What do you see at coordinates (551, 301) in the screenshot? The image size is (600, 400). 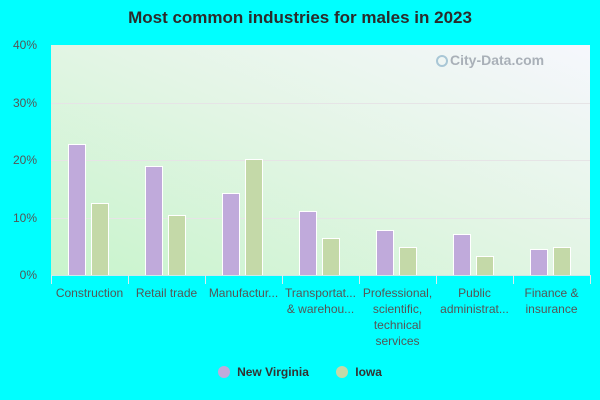 I see `x-axis-label: Finance & insurance` at bounding box center [551, 301].